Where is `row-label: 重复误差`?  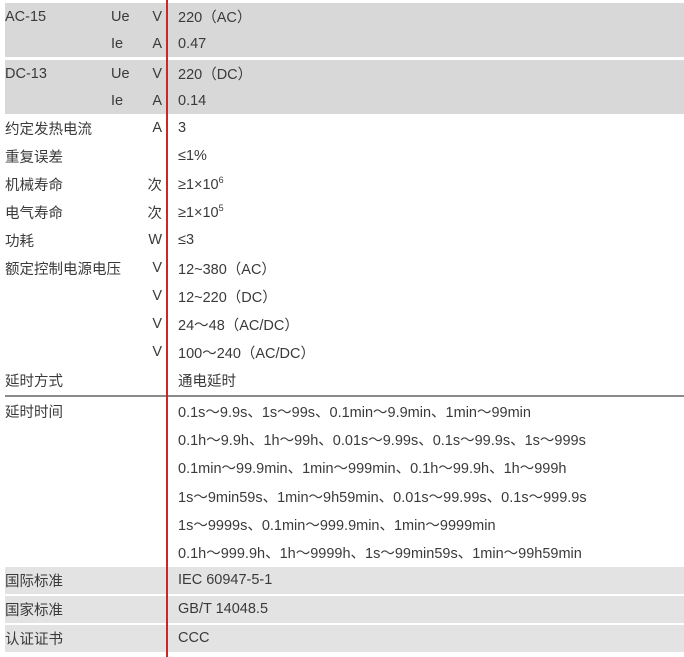 row-label: 重复误差 is located at coordinates (34, 157).